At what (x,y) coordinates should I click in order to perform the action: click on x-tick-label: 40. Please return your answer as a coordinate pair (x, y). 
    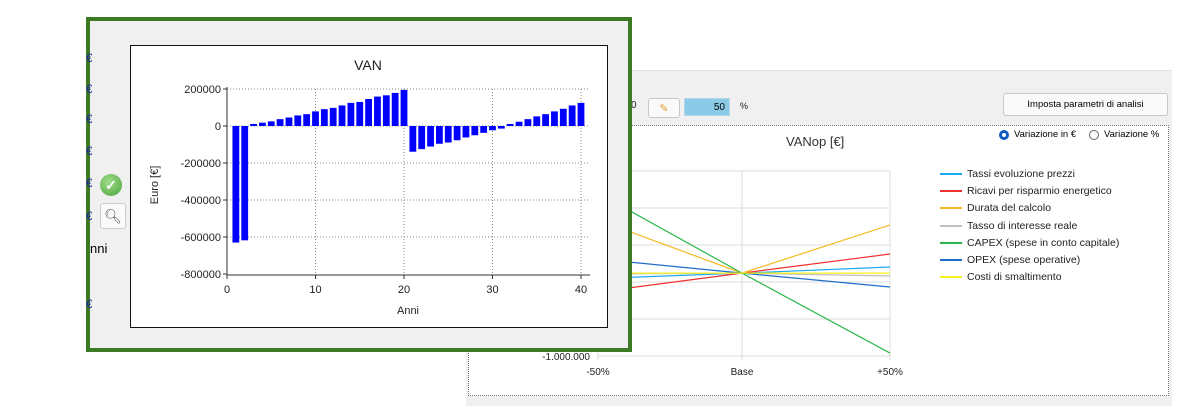
    Looking at the image, I should click on (581, 290).